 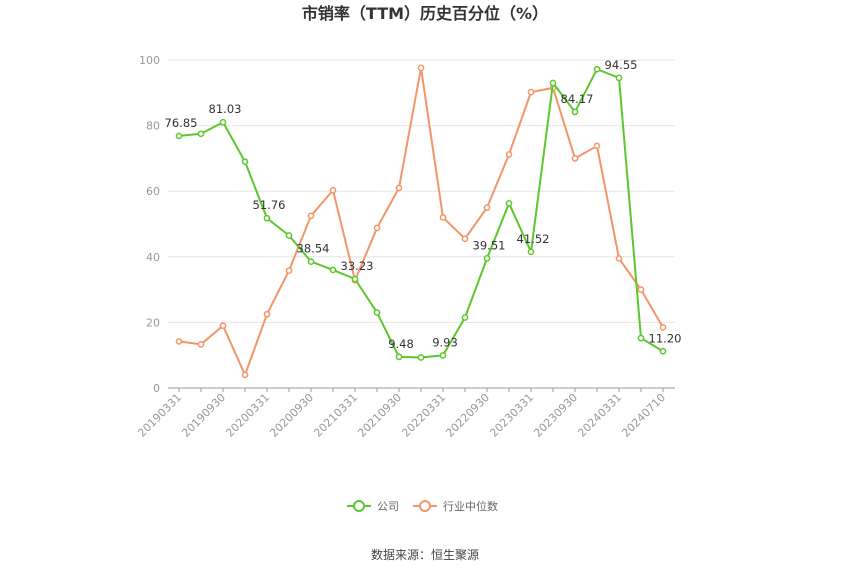 What do you see at coordinates (247, 415) in the screenshot?
I see `x-tick-label: 20200331` at bounding box center [247, 415].